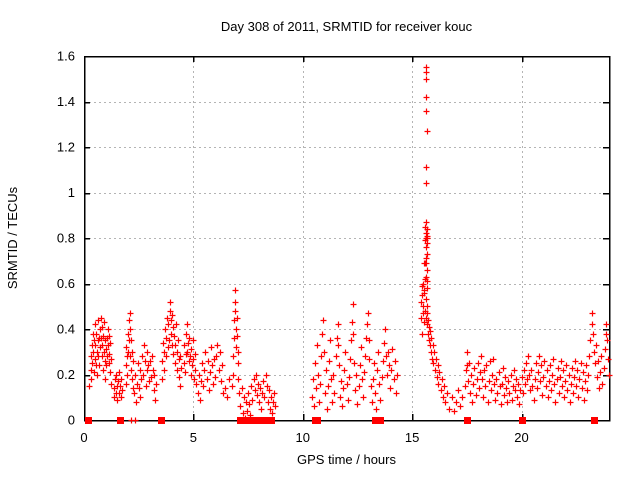  What do you see at coordinates (66, 56) in the screenshot?
I see `y-tick-label: 1.6` at bounding box center [66, 56].